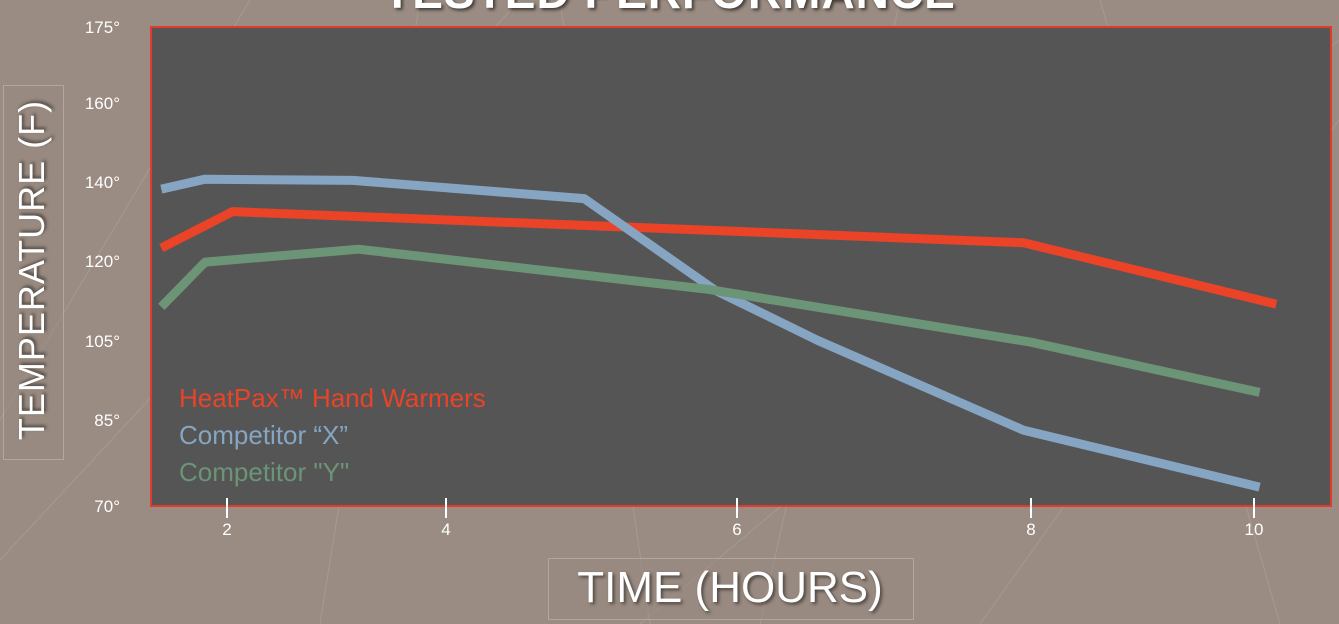 The image size is (1339, 624). I want to click on legend-item-1: HeatPax™ Hand Warmers, so click(332, 398).